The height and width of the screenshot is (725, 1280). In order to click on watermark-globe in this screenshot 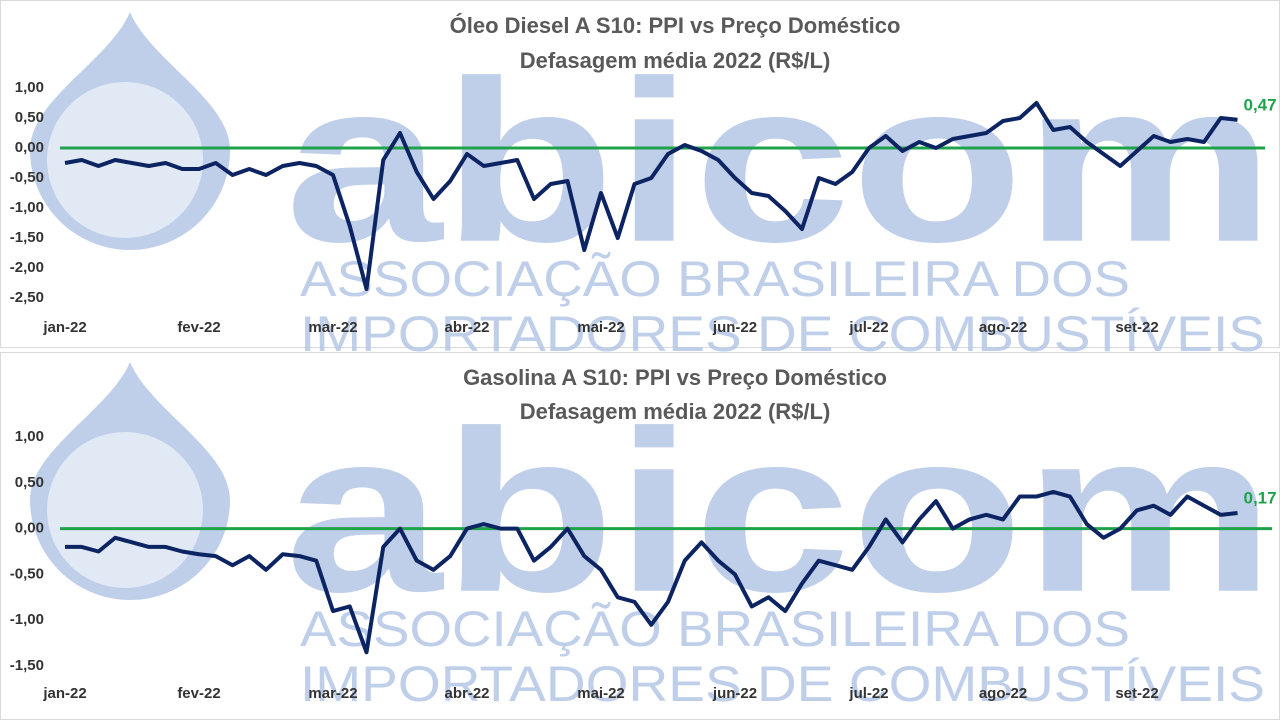, I will do `click(125, 510)`.